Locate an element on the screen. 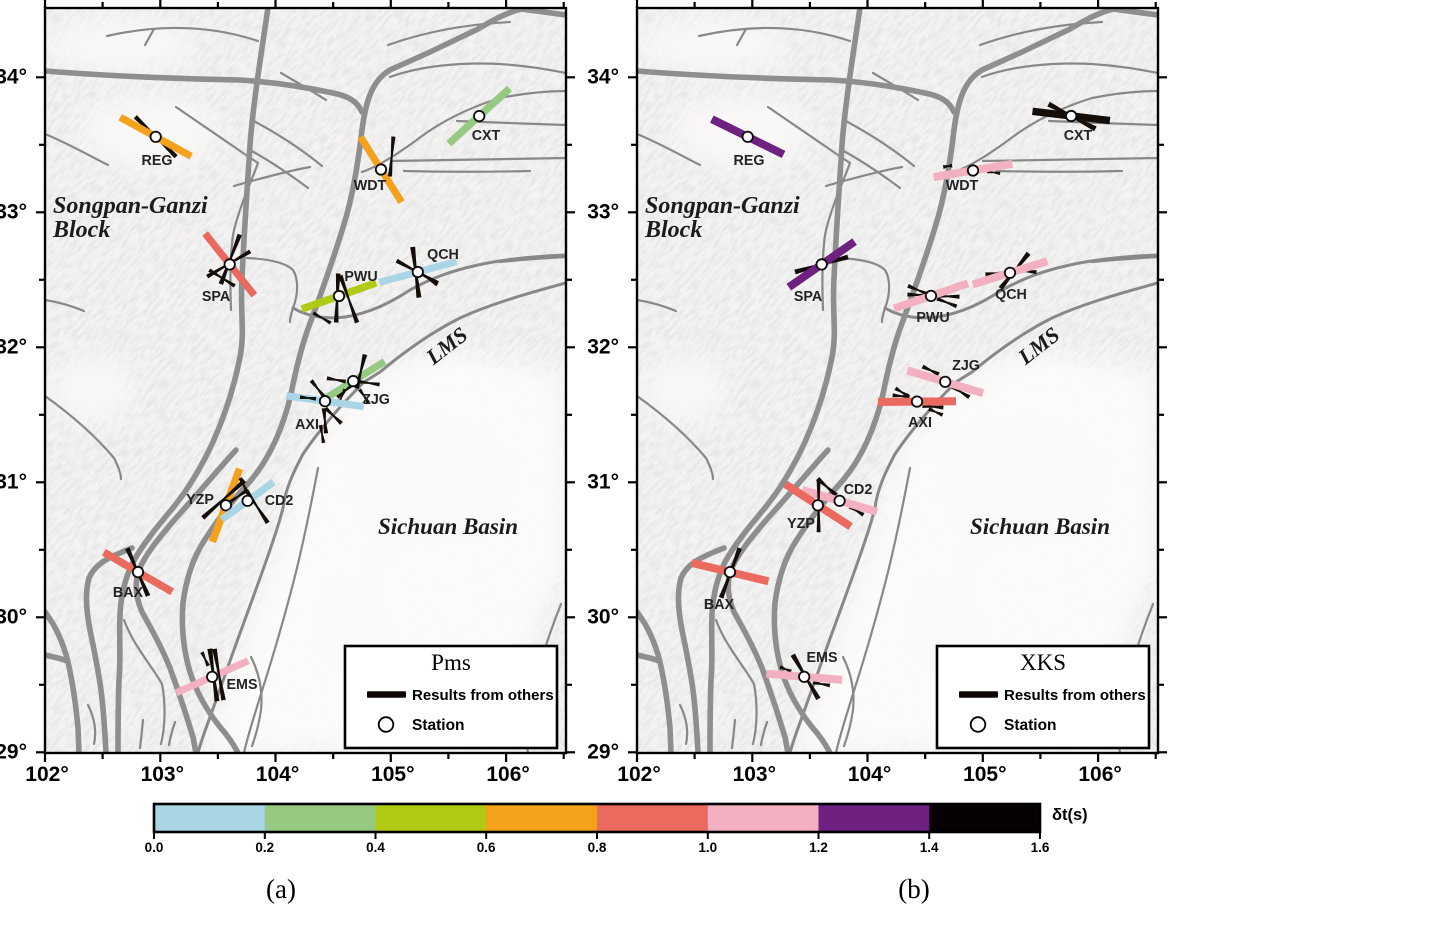 The image size is (1432, 928). svg-text: 0.8 is located at coordinates (597, 847).